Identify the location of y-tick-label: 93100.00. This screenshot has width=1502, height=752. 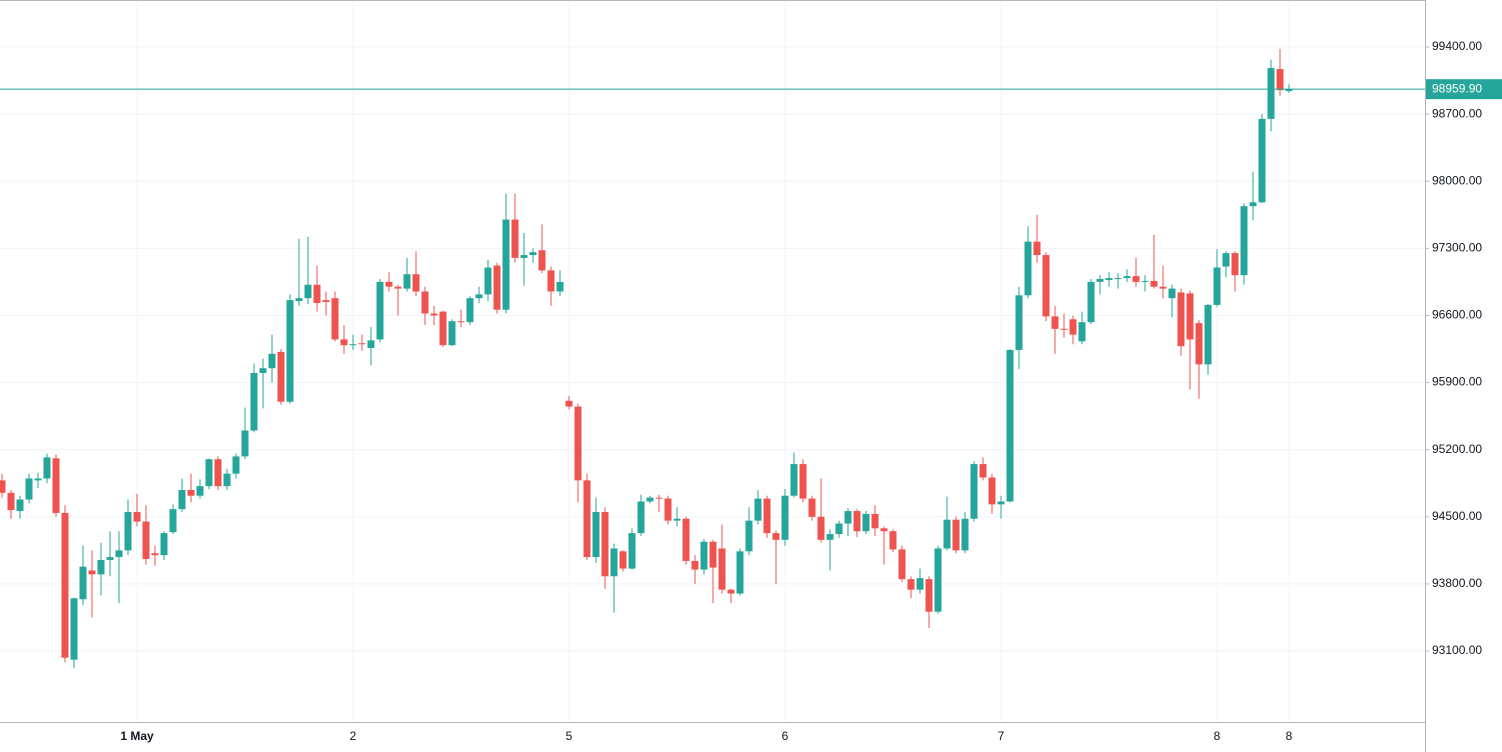
(1457, 650).